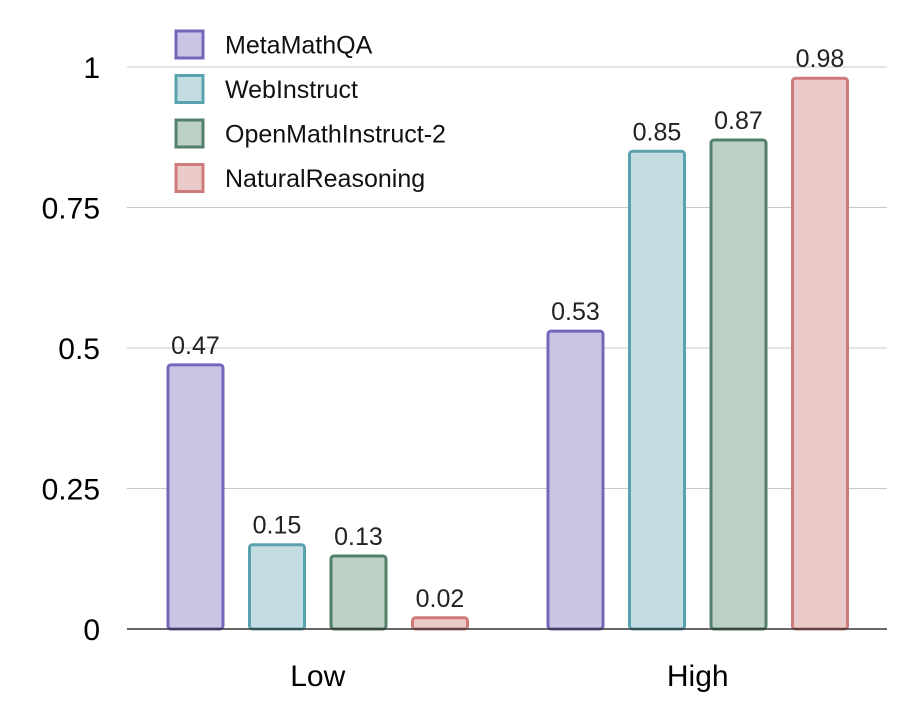 This screenshot has width=918, height=724. Describe the element at coordinates (440, 599) in the screenshot. I see `data-label: 0.02` at that location.